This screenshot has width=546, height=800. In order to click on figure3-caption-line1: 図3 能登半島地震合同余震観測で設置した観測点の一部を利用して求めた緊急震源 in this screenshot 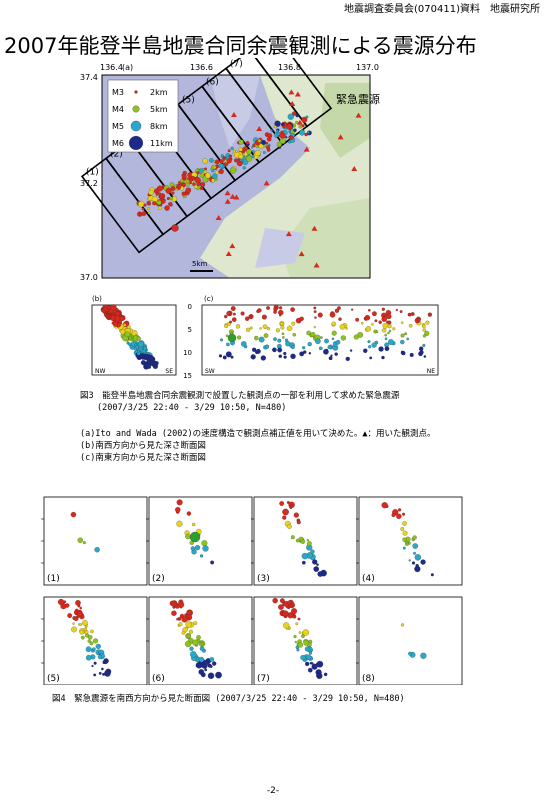, I will do `click(240, 396)`.